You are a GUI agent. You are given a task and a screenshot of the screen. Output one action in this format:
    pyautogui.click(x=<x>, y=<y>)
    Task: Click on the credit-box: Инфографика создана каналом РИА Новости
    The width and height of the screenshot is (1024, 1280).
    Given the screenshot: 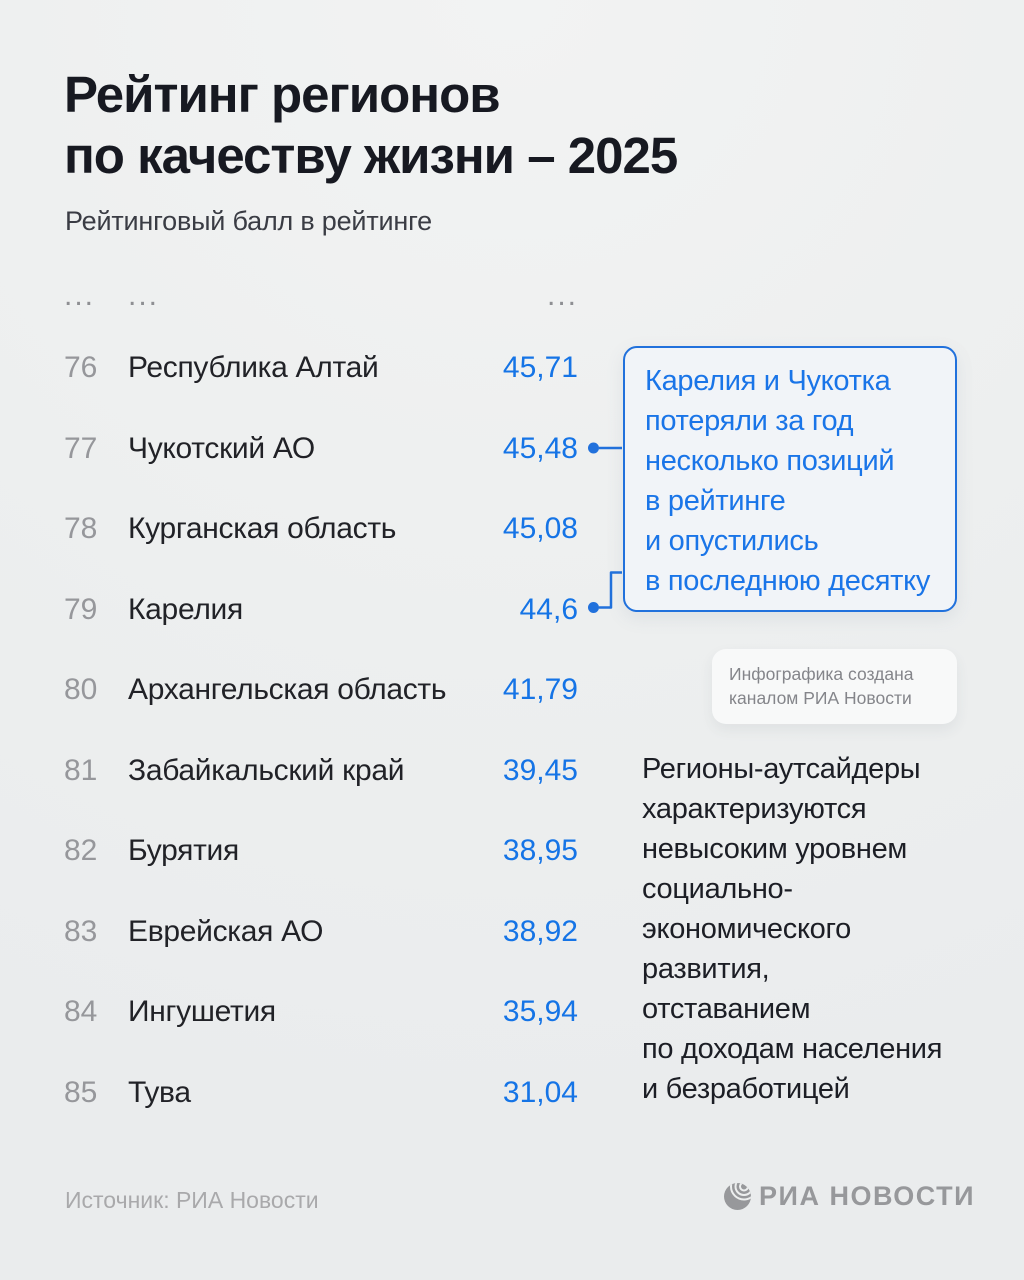 What is the action you would take?
    pyautogui.click(x=834, y=686)
    